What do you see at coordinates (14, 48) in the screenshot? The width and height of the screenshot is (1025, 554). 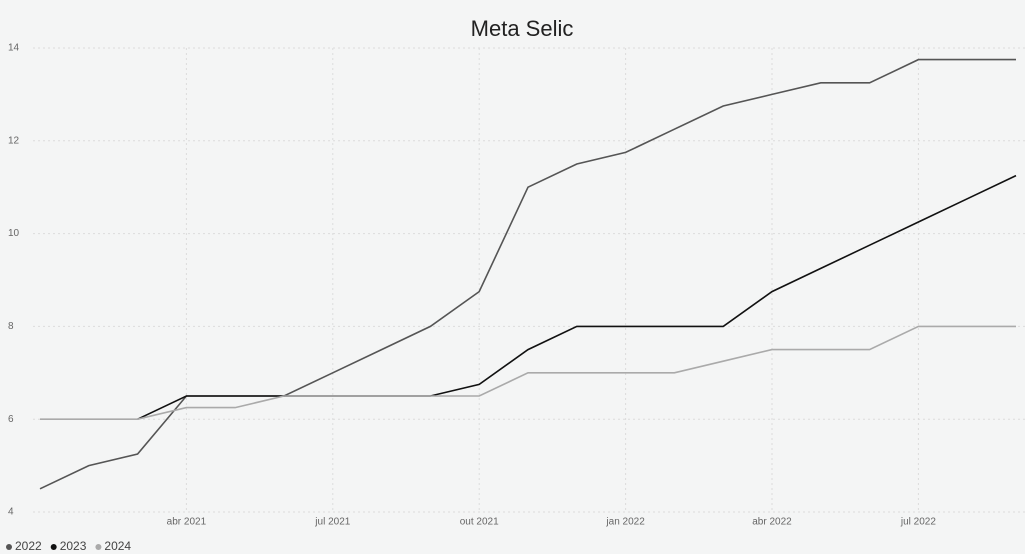 I see `y-tick-label: 14` at bounding box center [14, 48].